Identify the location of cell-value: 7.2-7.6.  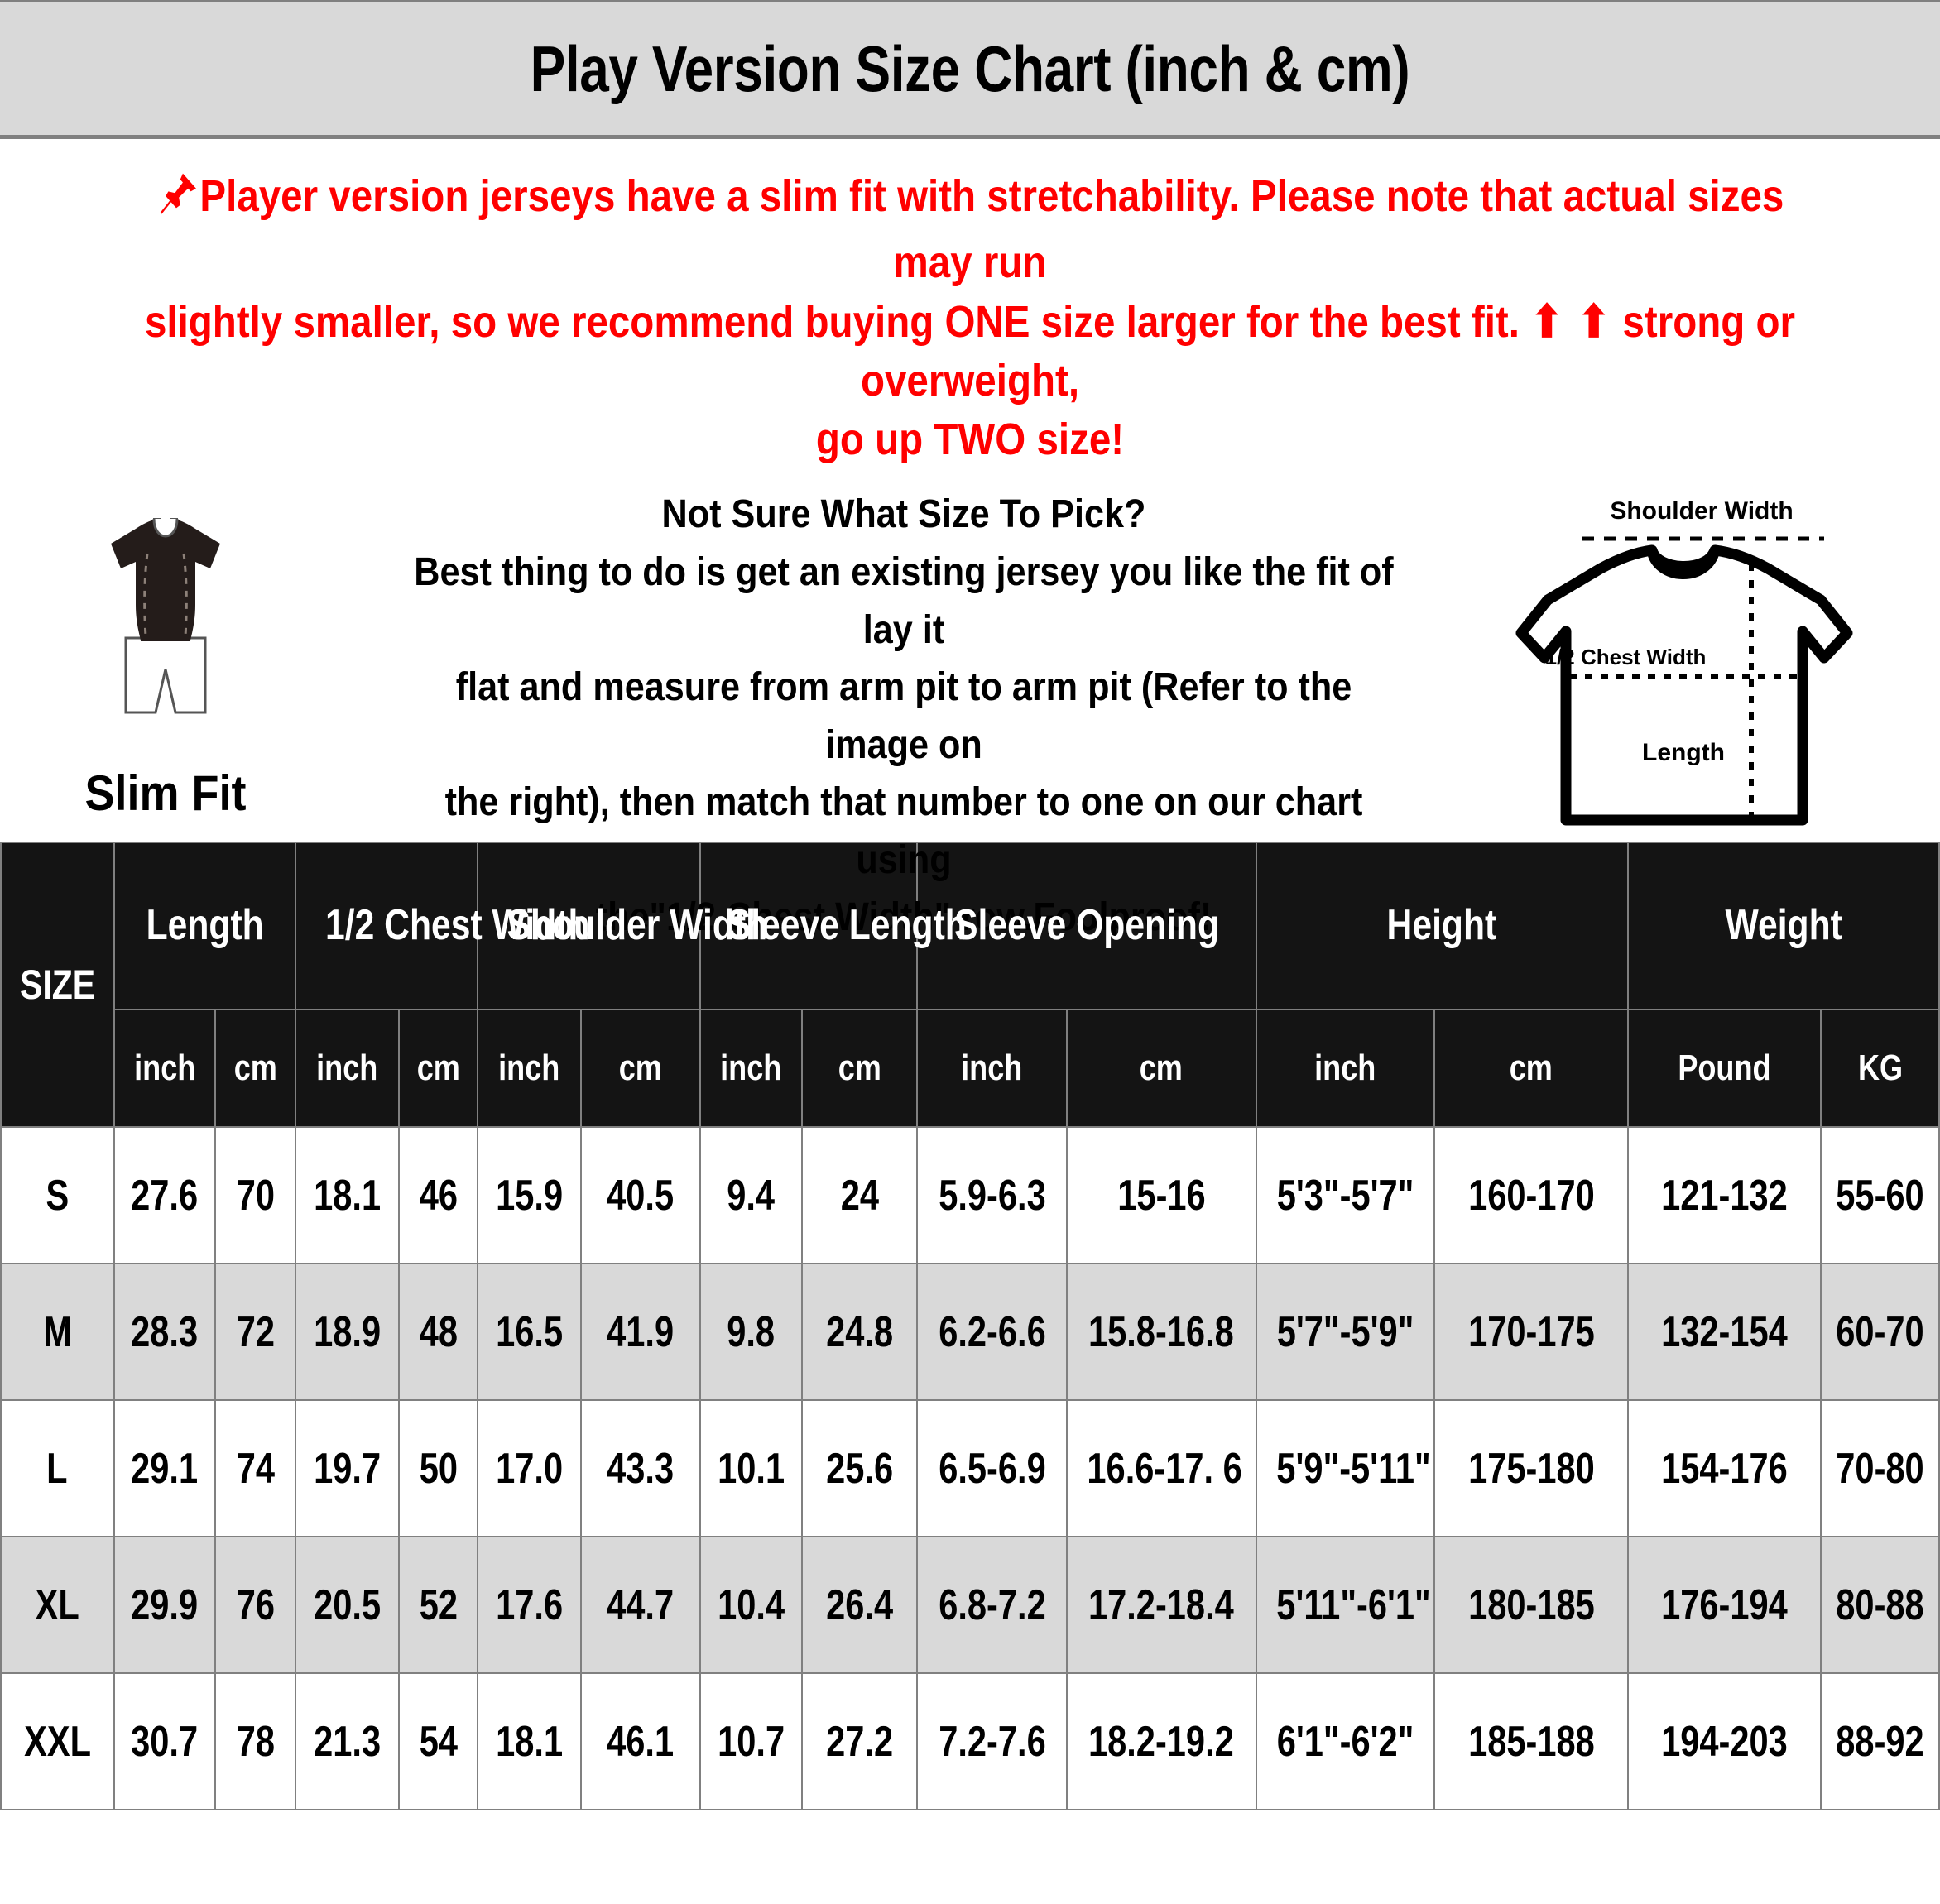
(992, 1741).